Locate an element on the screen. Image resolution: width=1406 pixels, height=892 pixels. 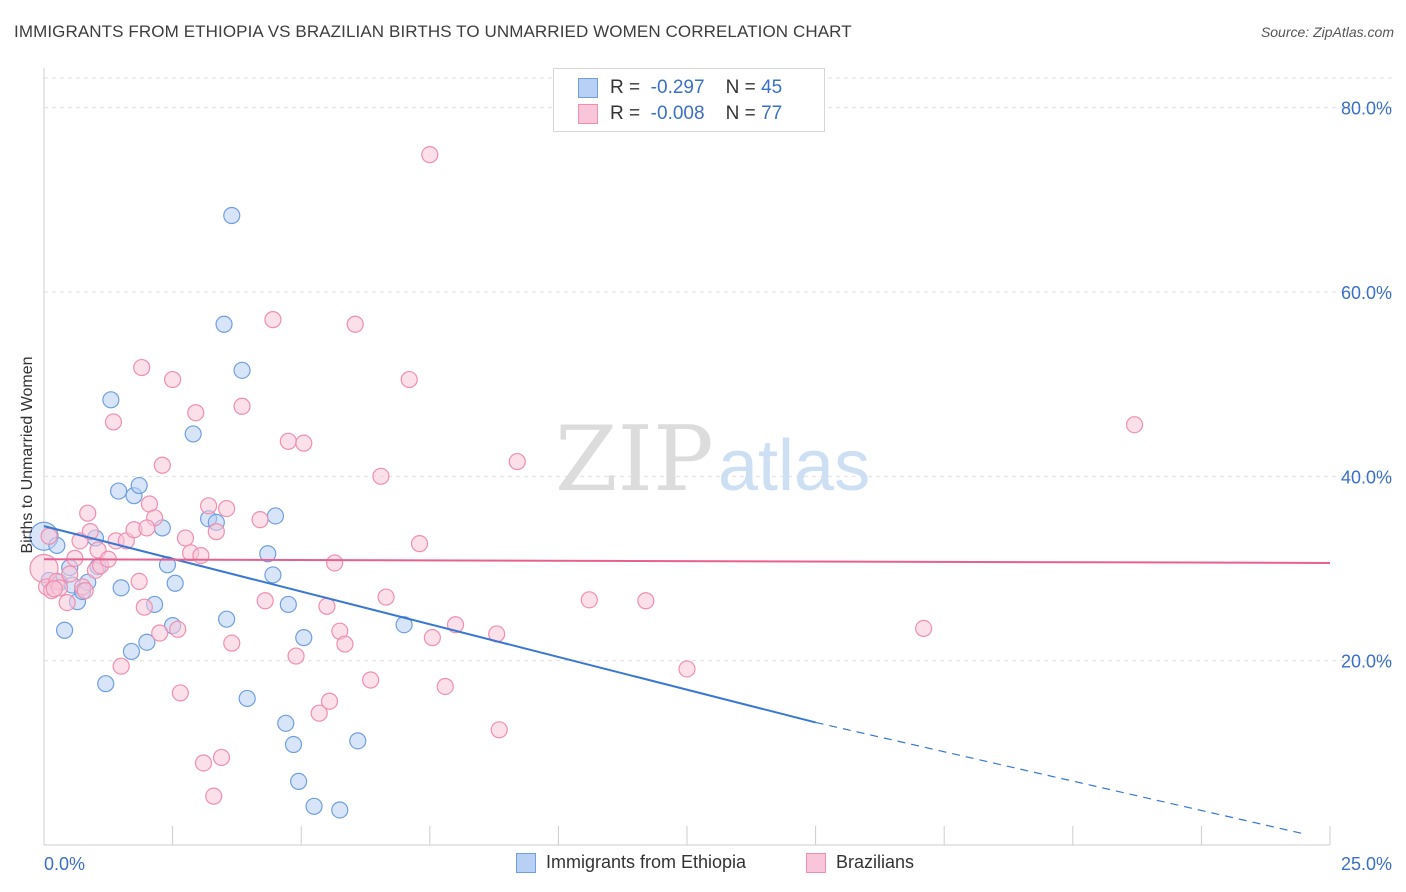
y-tick-label: 60.0% is located at coordinates (1366, 293).